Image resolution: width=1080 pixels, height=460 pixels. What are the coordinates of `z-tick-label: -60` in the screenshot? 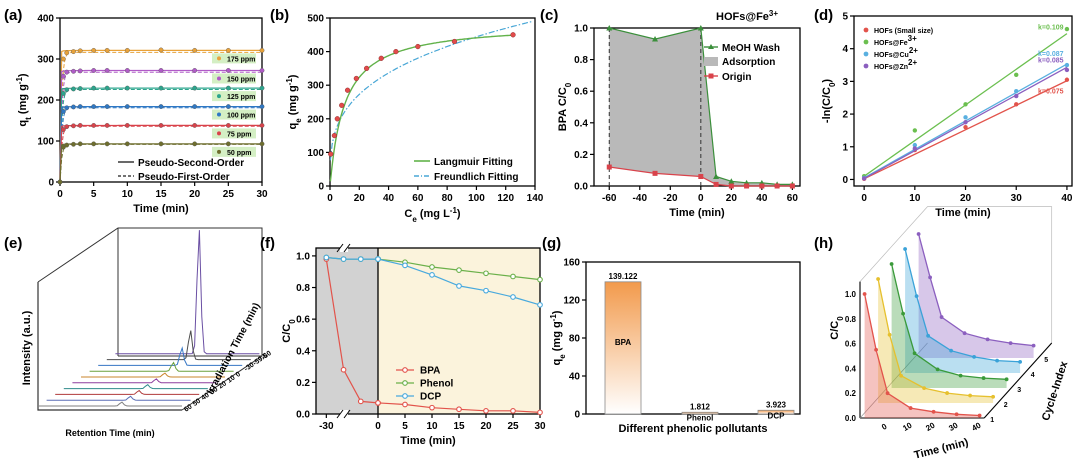 It's located at (267, 356).